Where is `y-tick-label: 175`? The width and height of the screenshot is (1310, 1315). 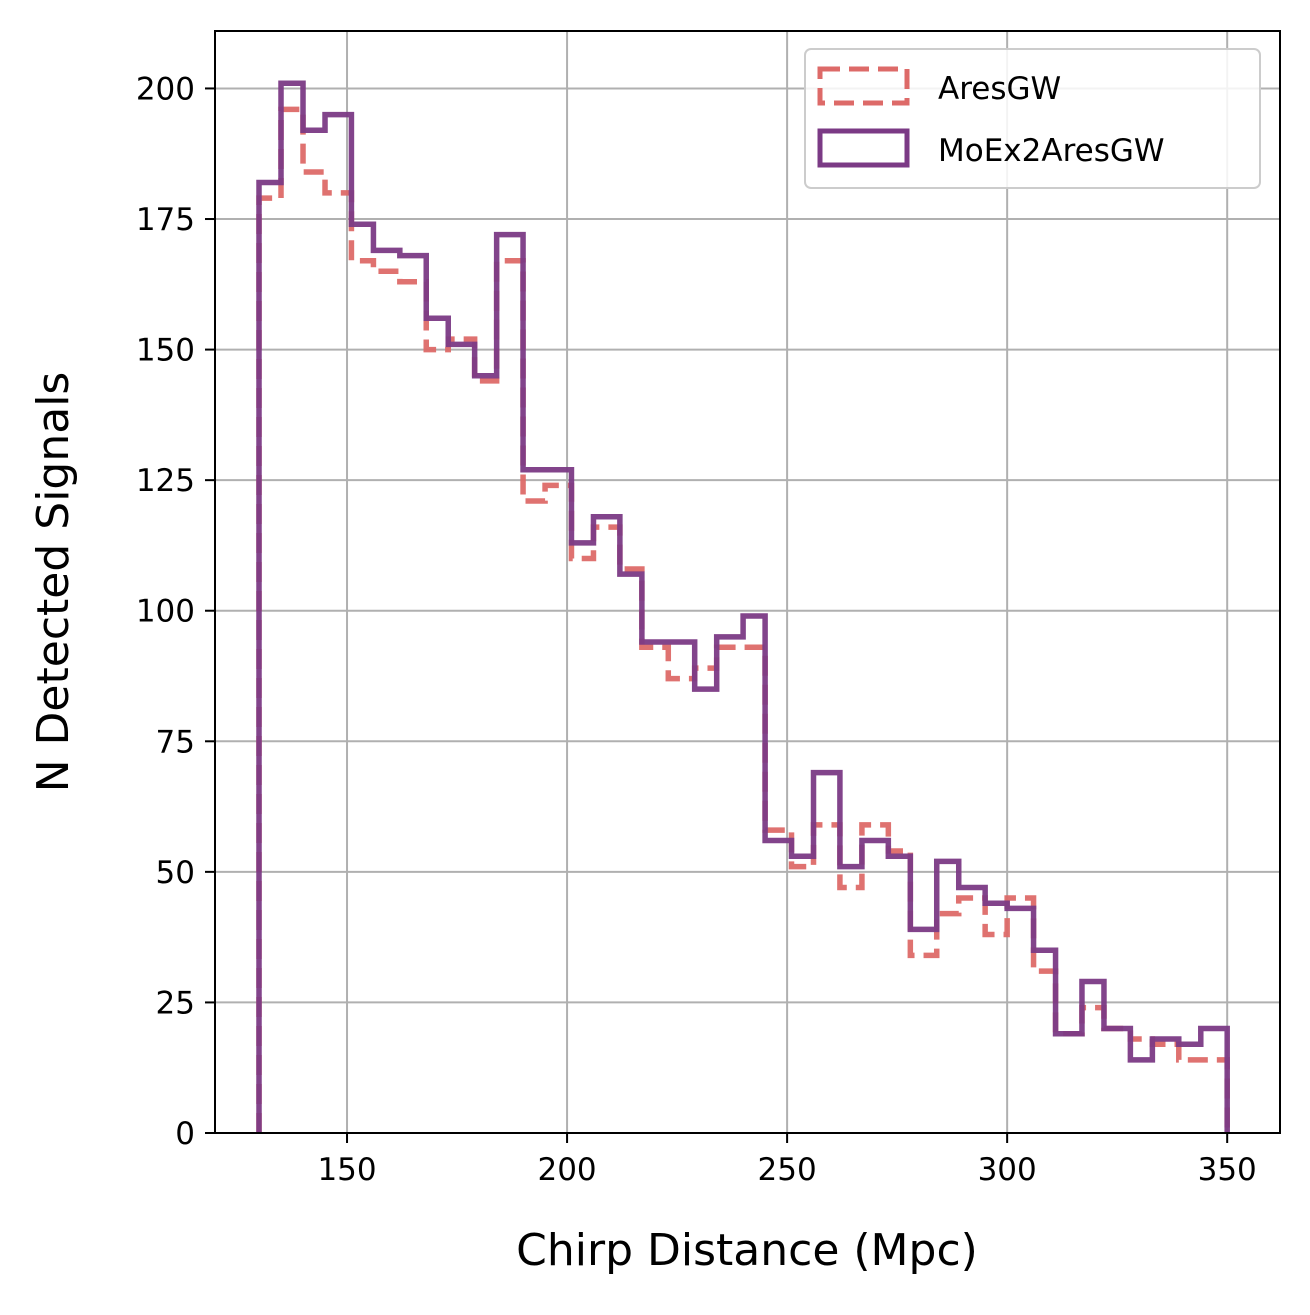
y-tick-label: 175 is located at coordinates (165, 220).